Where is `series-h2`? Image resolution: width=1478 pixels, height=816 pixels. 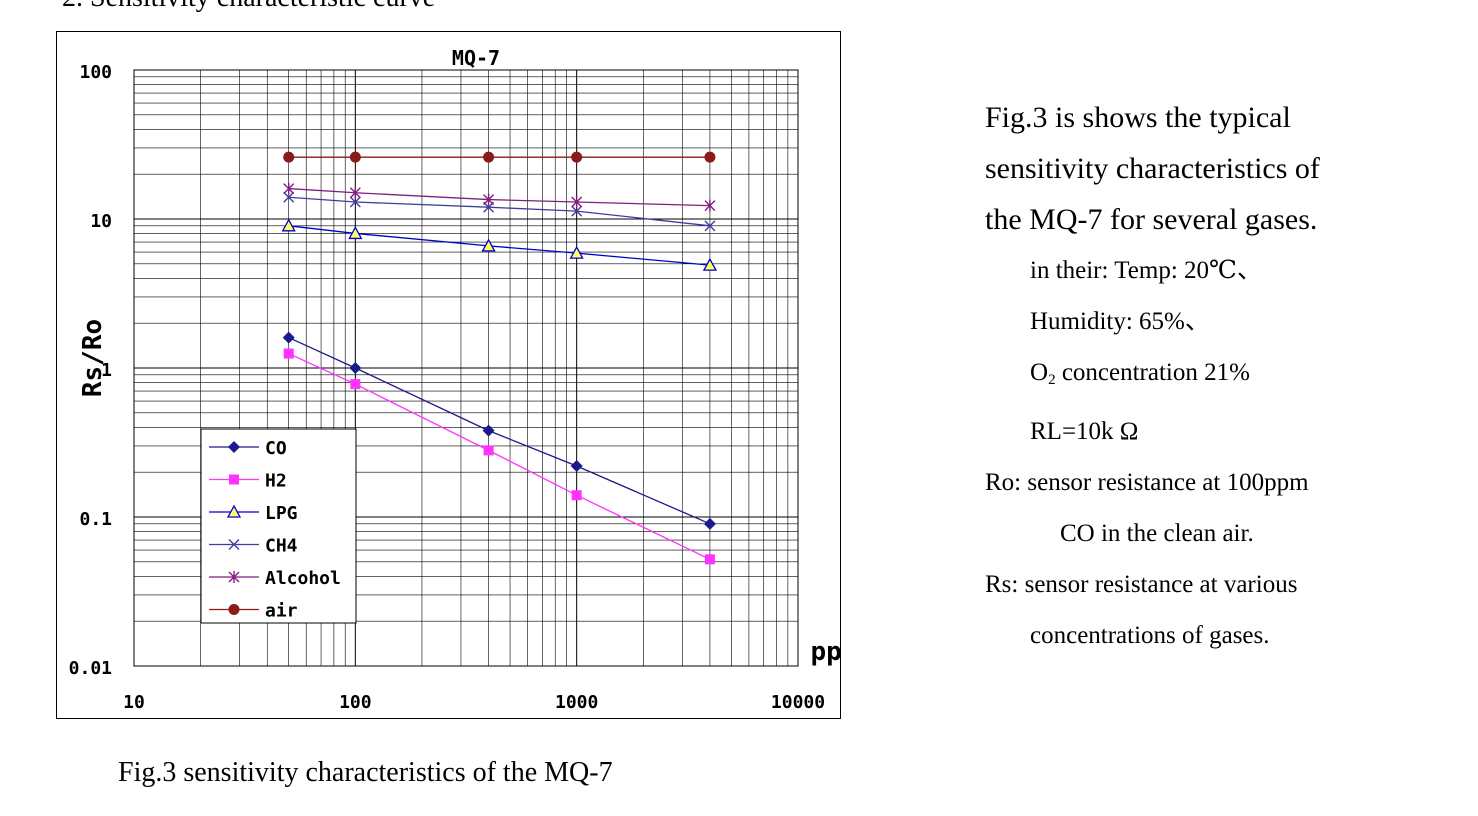
series-h2 is located at coordinates (499, 456).